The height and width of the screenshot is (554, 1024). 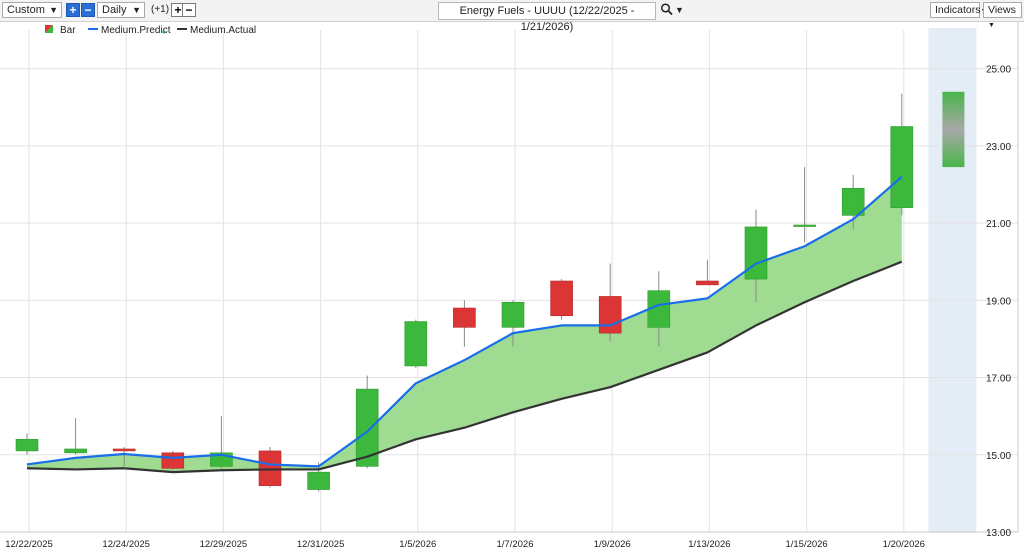 I want to click on x-tick-label: 12/29/2025, so click(x=224, y=544).